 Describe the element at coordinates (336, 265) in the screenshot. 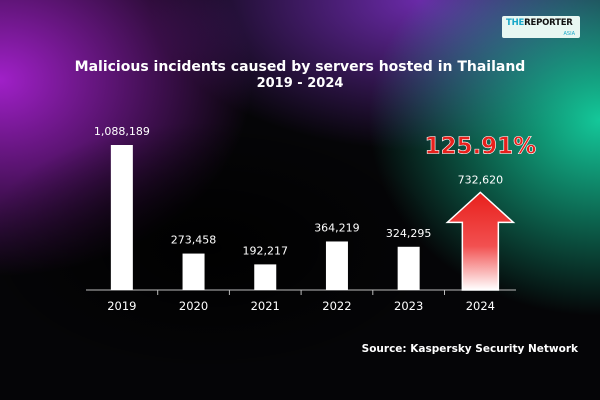

I see `bar-2022` at that location.